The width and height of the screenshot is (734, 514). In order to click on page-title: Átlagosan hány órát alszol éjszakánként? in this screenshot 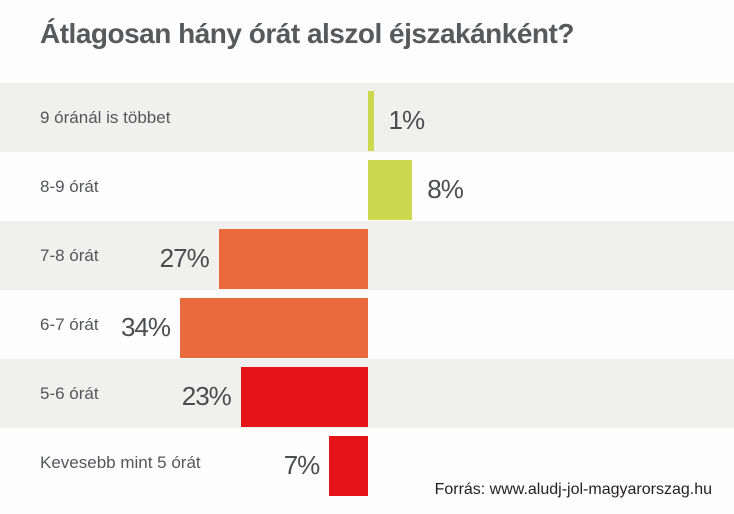, I will do `click(307, 33)`.